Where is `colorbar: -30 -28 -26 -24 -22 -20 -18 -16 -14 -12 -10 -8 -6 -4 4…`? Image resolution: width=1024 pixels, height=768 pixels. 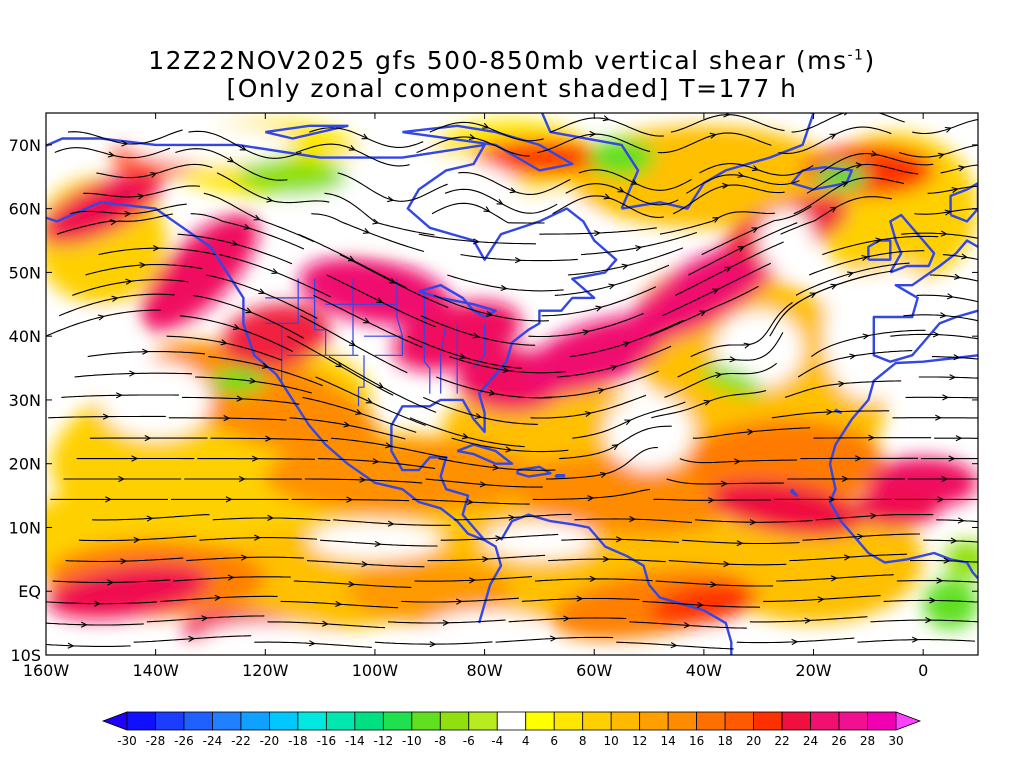 colorbar: -30 -28 -26 -24 -22 -20 -18 -16 -14 -12 -10 -8 -6 -4 4… is located at coordinates (511, 729).